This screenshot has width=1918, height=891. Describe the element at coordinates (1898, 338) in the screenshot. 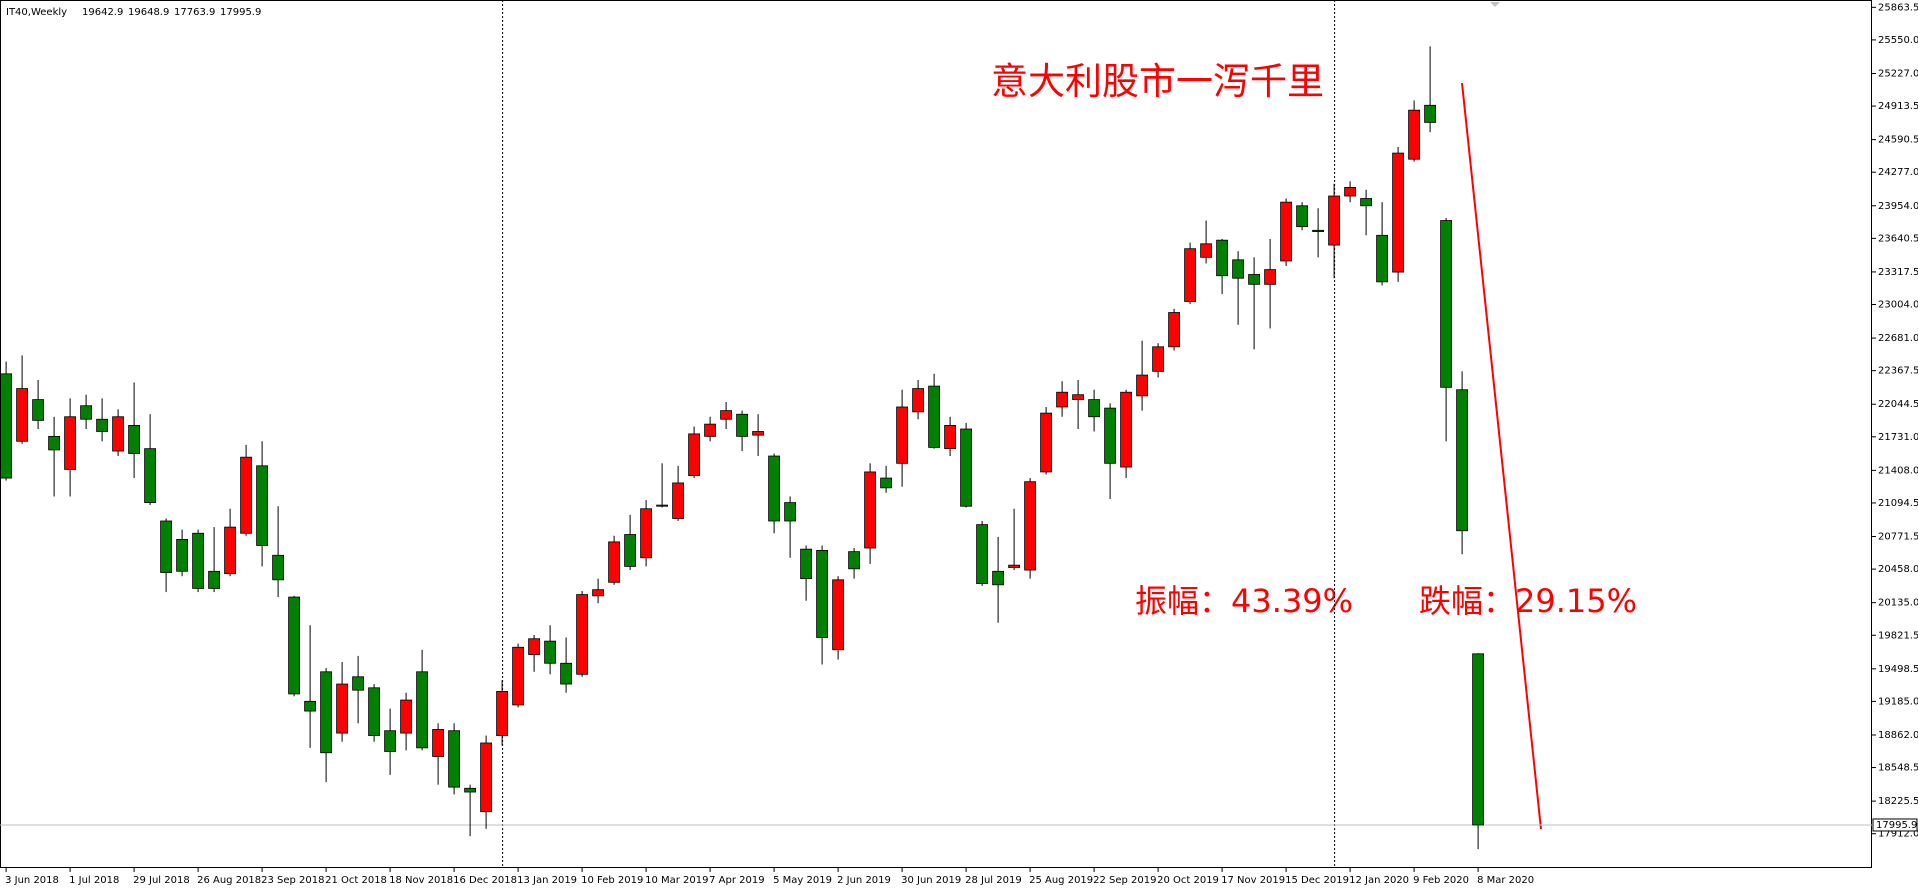

I see `y-tick-label: 22681.0` at that location.